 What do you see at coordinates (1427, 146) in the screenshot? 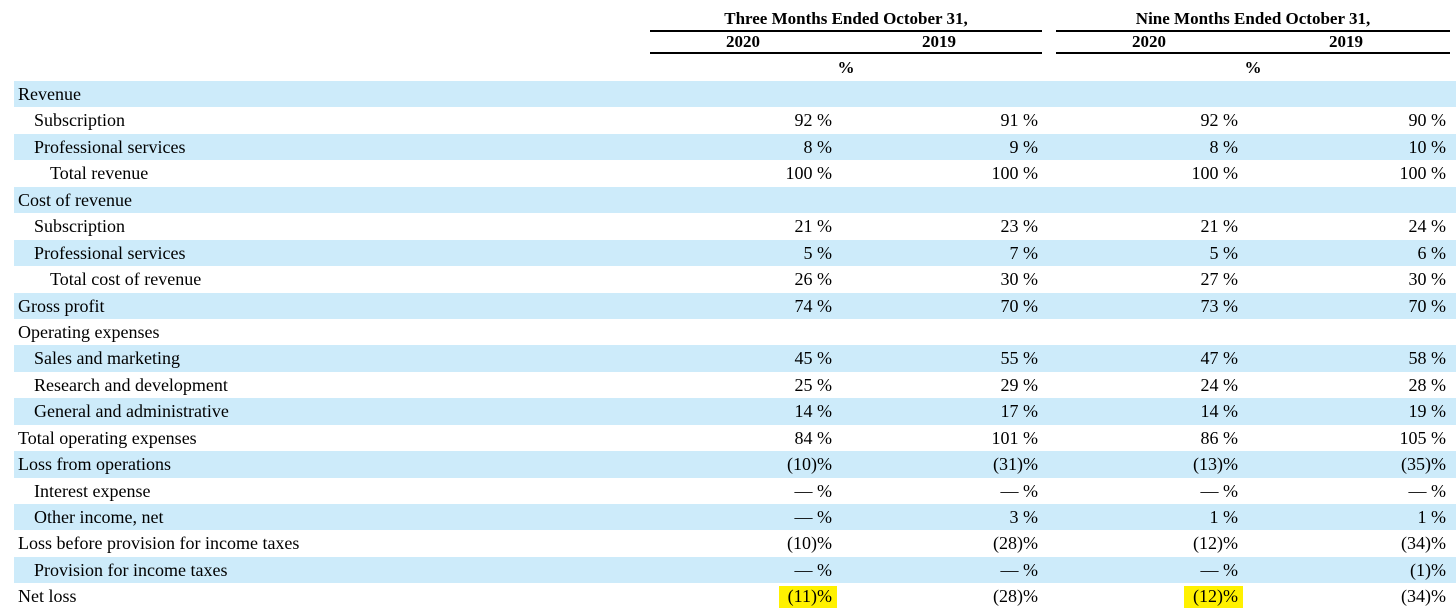
I see `value-cell: 10 %` at bounding box center [1427, 146].